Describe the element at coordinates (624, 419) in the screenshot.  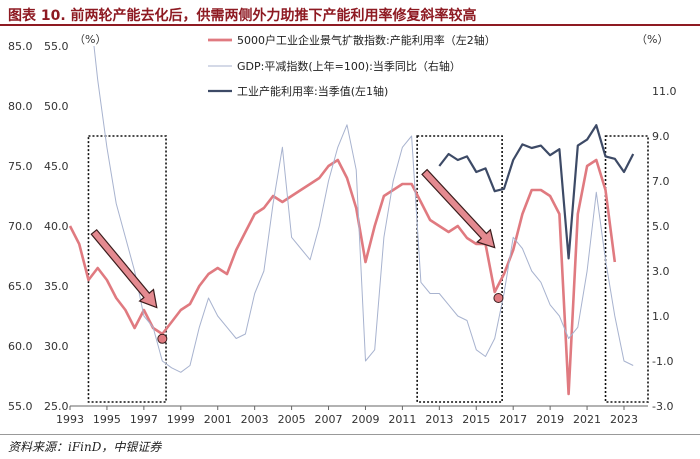
I see `x-tick-label: 2023` at that location.